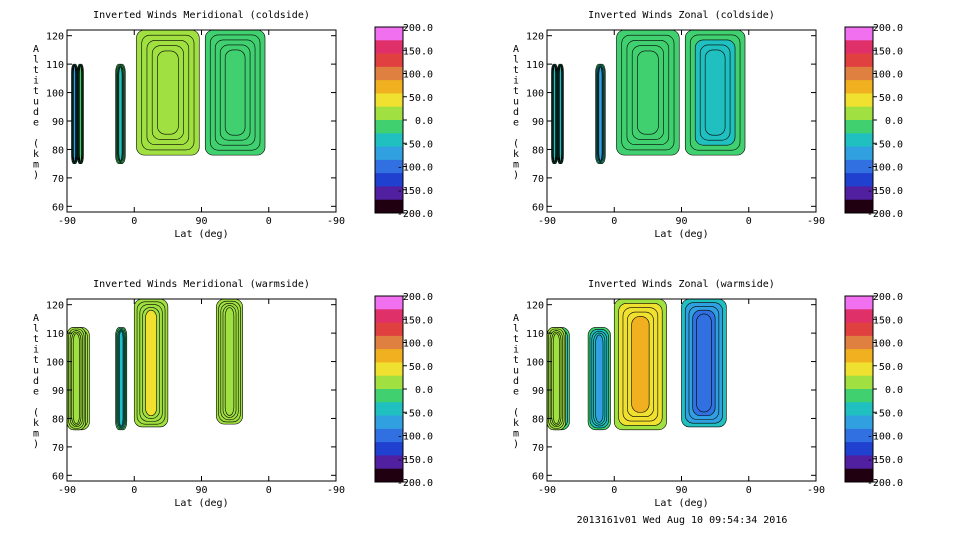 This screenshot has height=545, width=960. I want to click on chart-title: Inverted Winds Meridional (coldside), so click(201, 15).